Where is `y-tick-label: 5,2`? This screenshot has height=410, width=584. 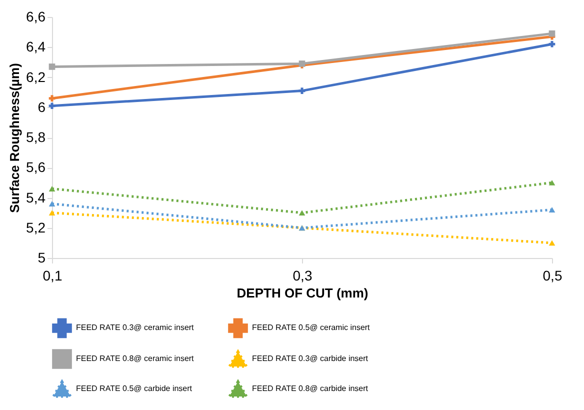
y-tick-label: 5,2 is located at coordinates (36, 227).